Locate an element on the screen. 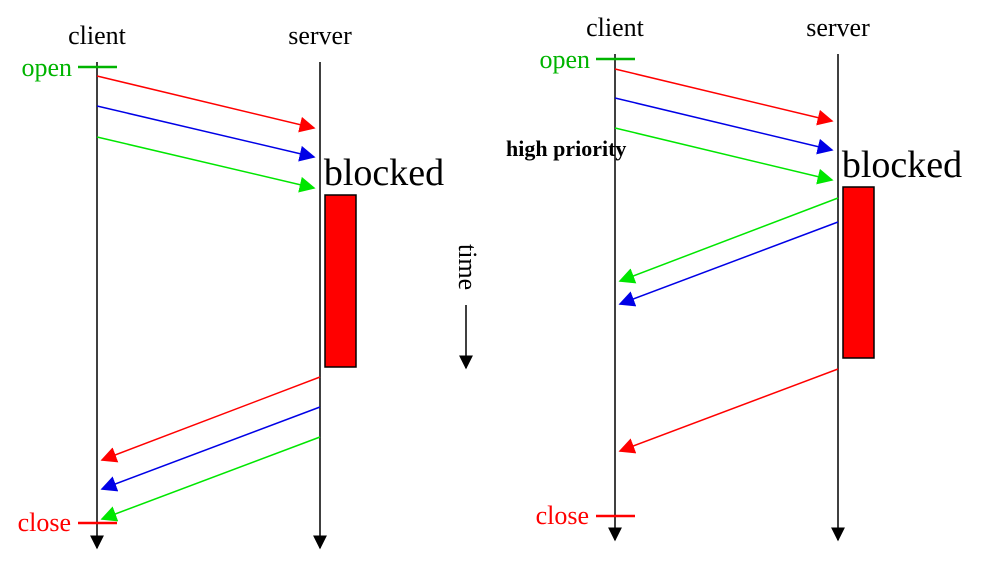  right-blocked-bar is located at coordinates (858, 272).